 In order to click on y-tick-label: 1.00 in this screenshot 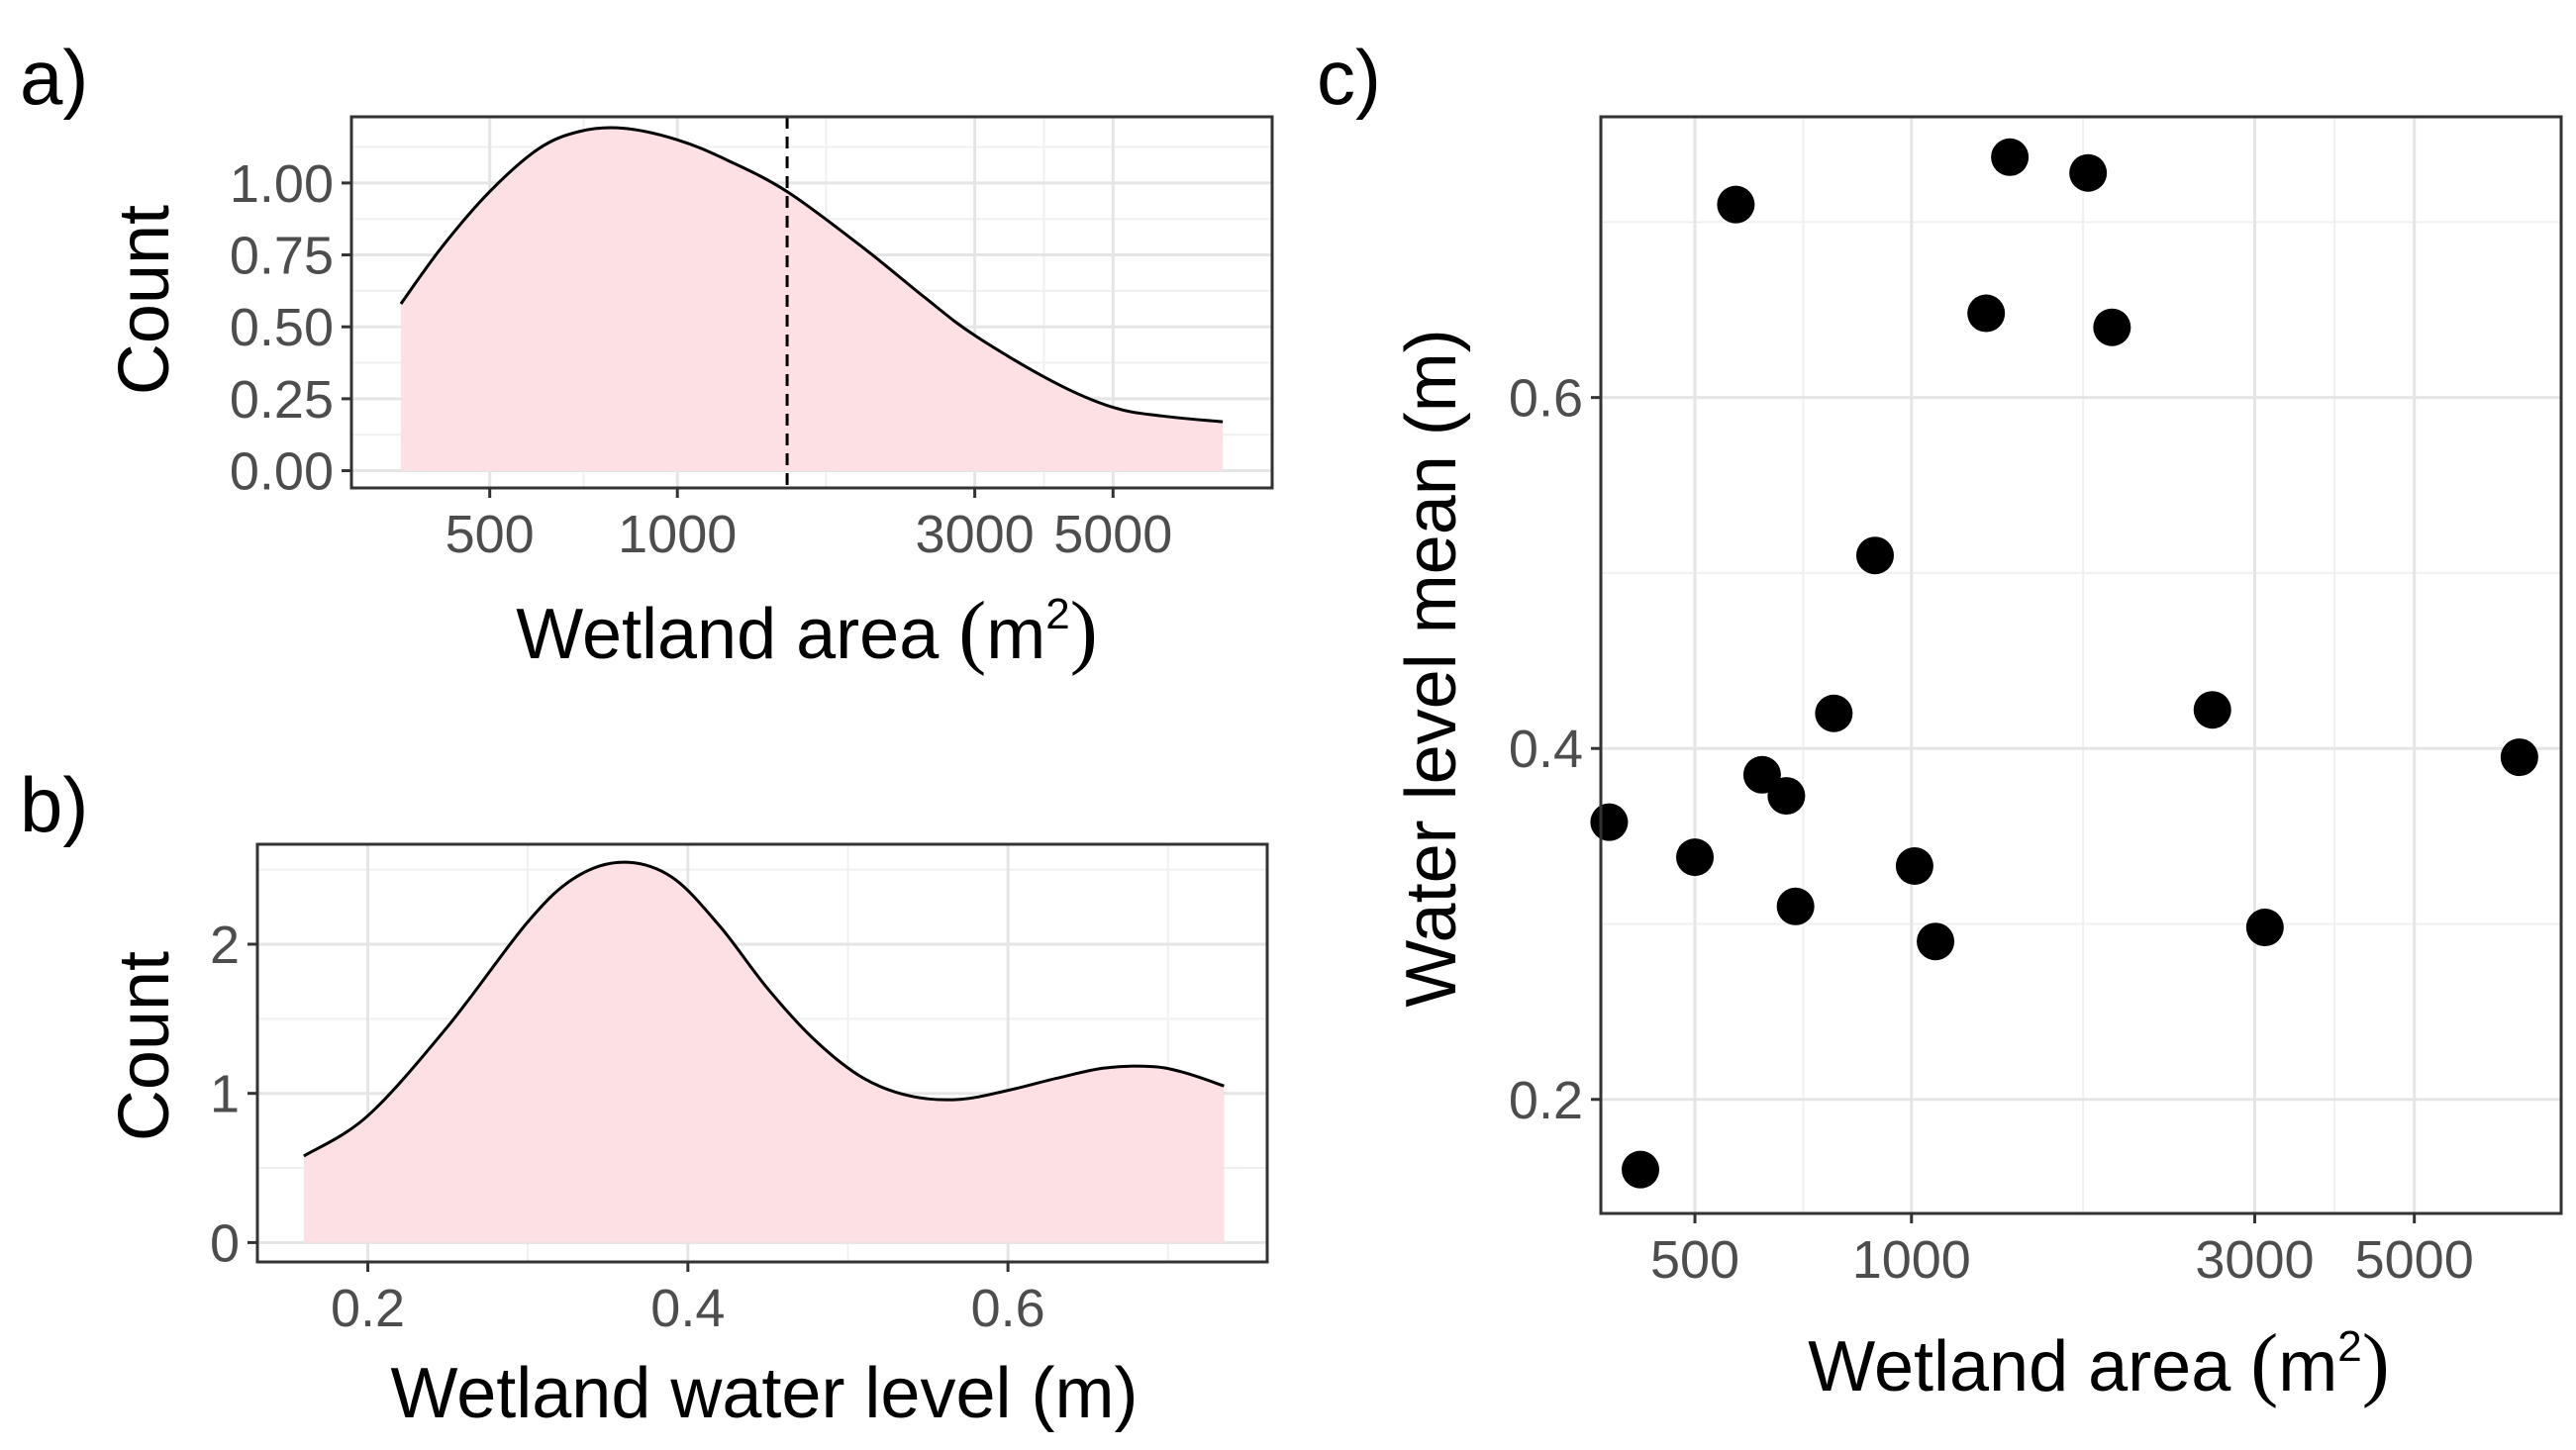, I will do `click(282, 184)`.